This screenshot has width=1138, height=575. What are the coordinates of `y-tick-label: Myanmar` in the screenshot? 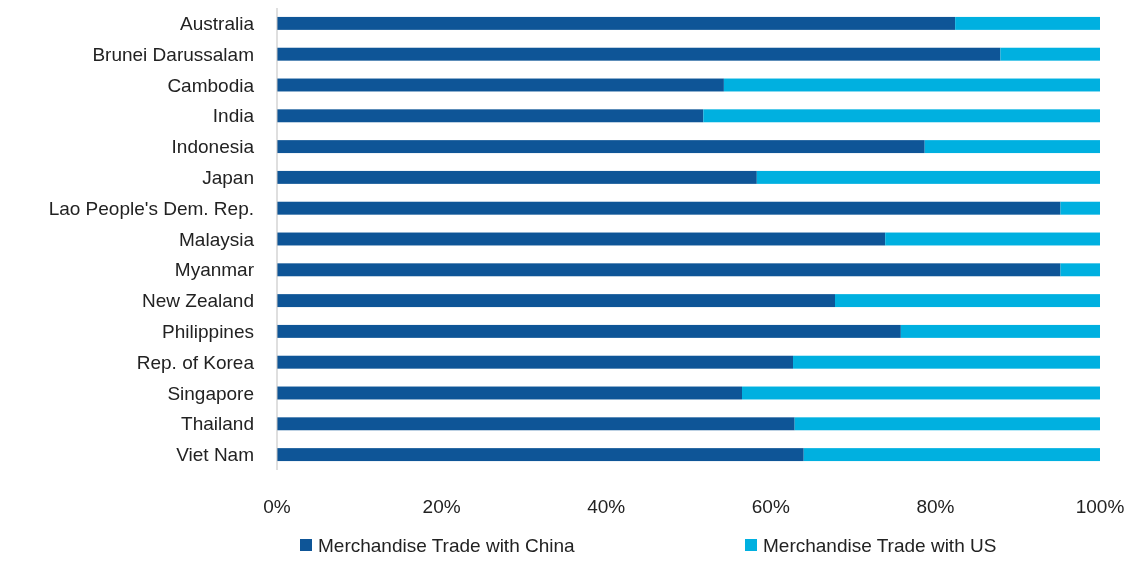 It's located at (214, 270).